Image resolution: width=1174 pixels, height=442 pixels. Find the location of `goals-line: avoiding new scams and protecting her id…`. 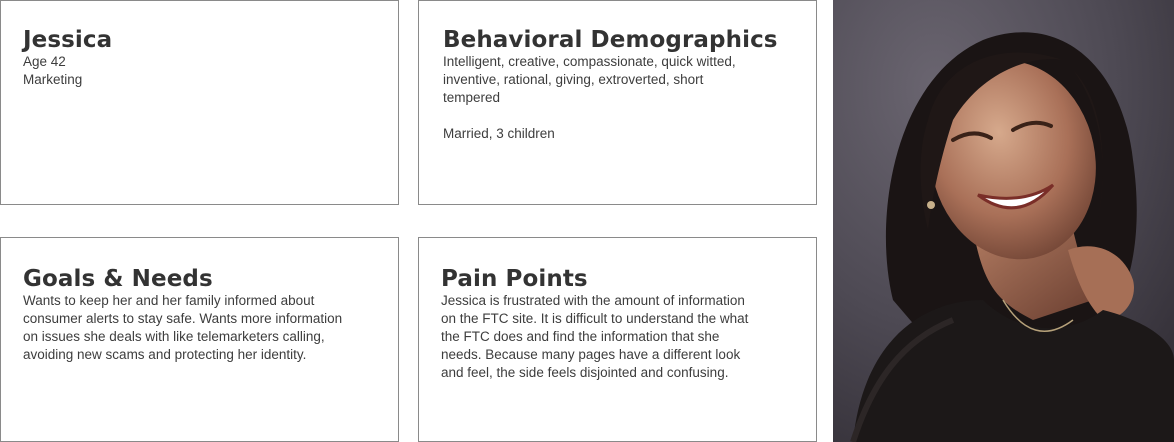

goals-line: avoiding new scams and protecting her id… is located at coordinates (165, 354).